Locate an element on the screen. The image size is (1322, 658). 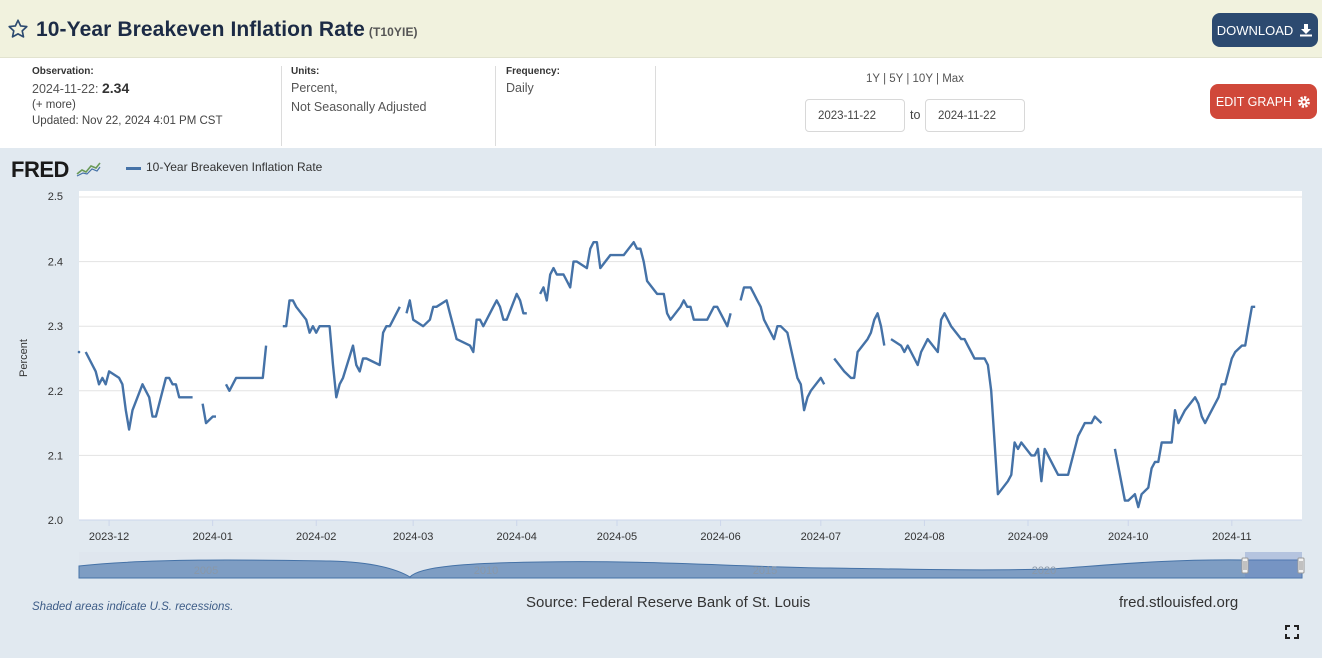
series-point is located at coordinates (79, 352).